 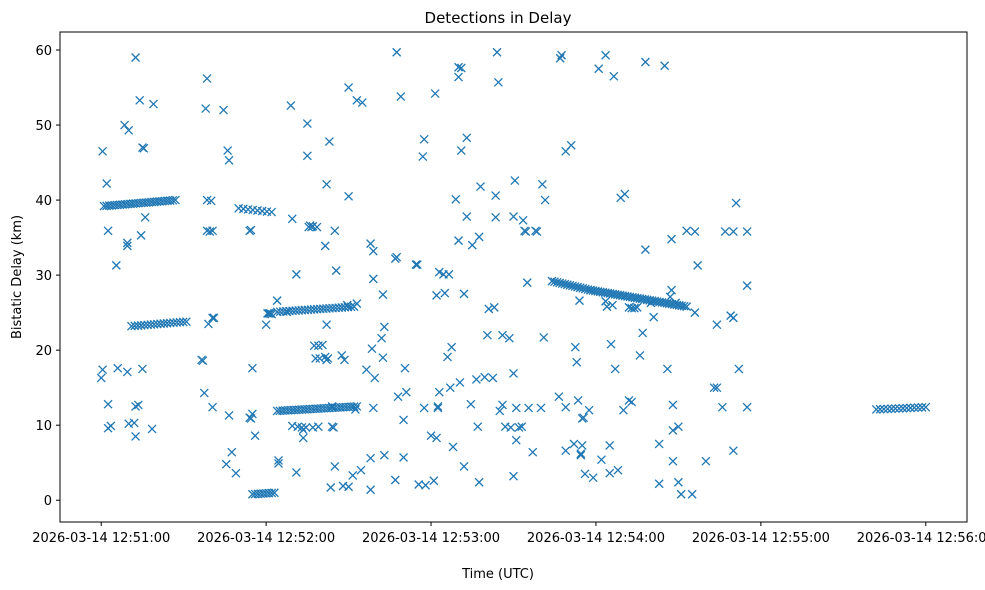 What do you see at coordinates (498, 18) in the screenshot?
I see `chart-title: Detections in Delay` at bounding box center [498, 18].